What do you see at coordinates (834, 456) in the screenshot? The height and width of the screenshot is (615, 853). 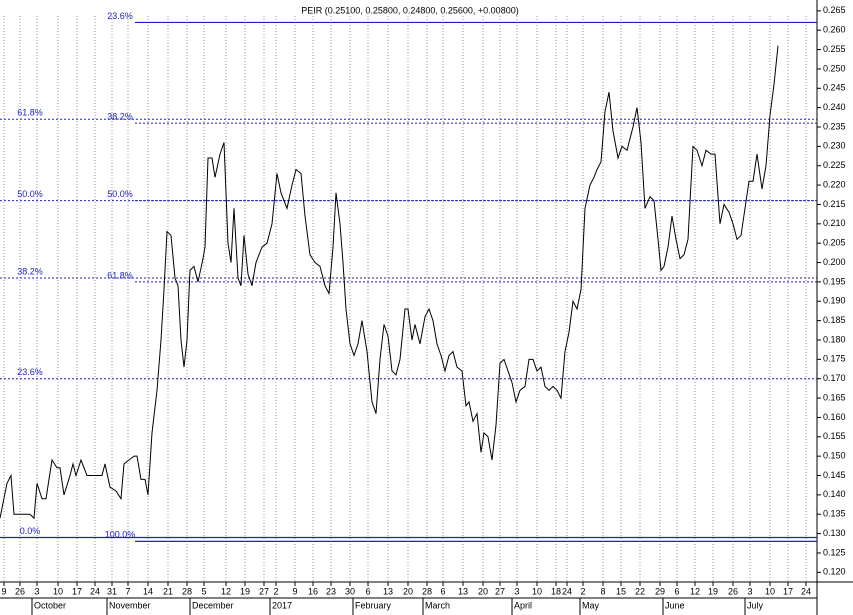 I see `y-tick-label: 0.150` at bounding box center [834, 456].